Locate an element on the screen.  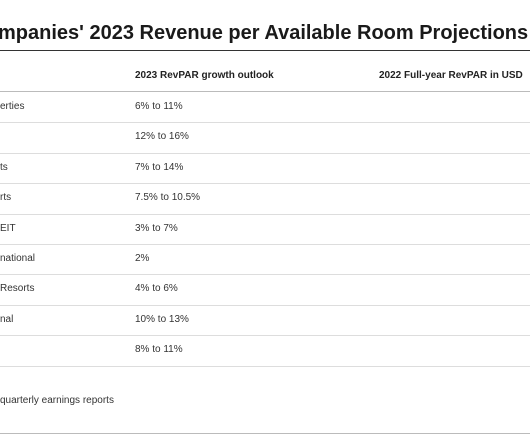
row-name: nal is located at coordinates (7, 319).